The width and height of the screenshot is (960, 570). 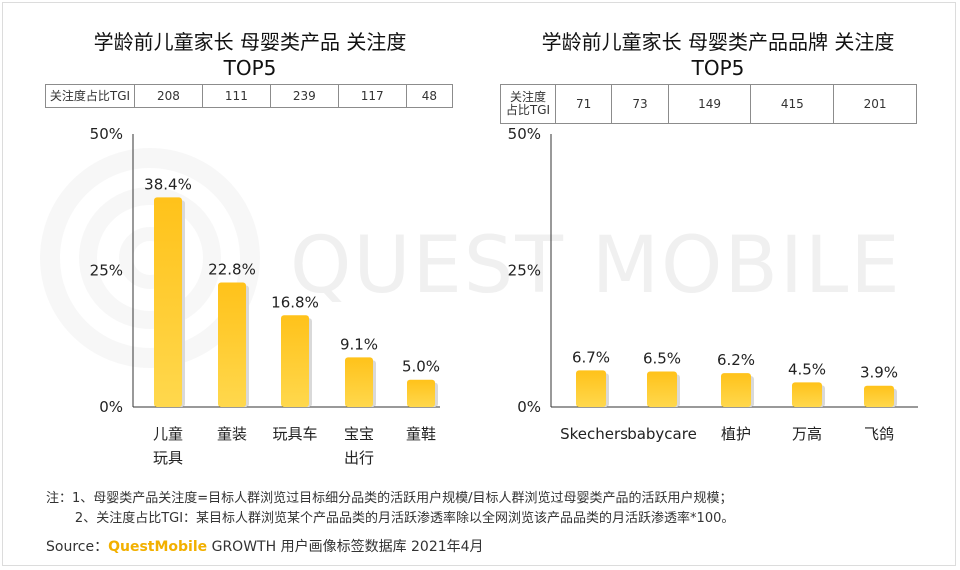 What do you see at coordinates (232, 434) in the screenshot?
I see `left-category-label: 童装` at bounding box center [232, 434].